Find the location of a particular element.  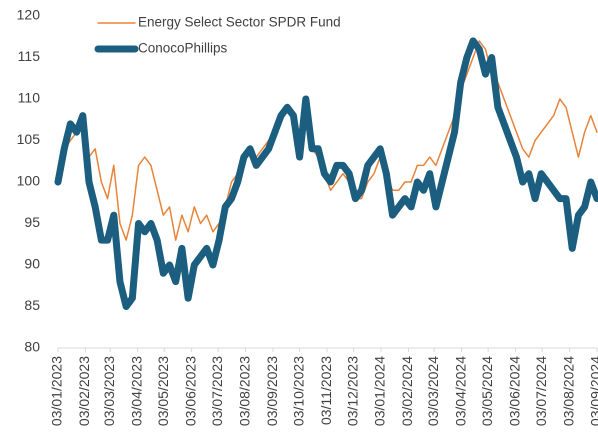

x-tick-label: 03/03/2024 is located at coordinates (433, 391).